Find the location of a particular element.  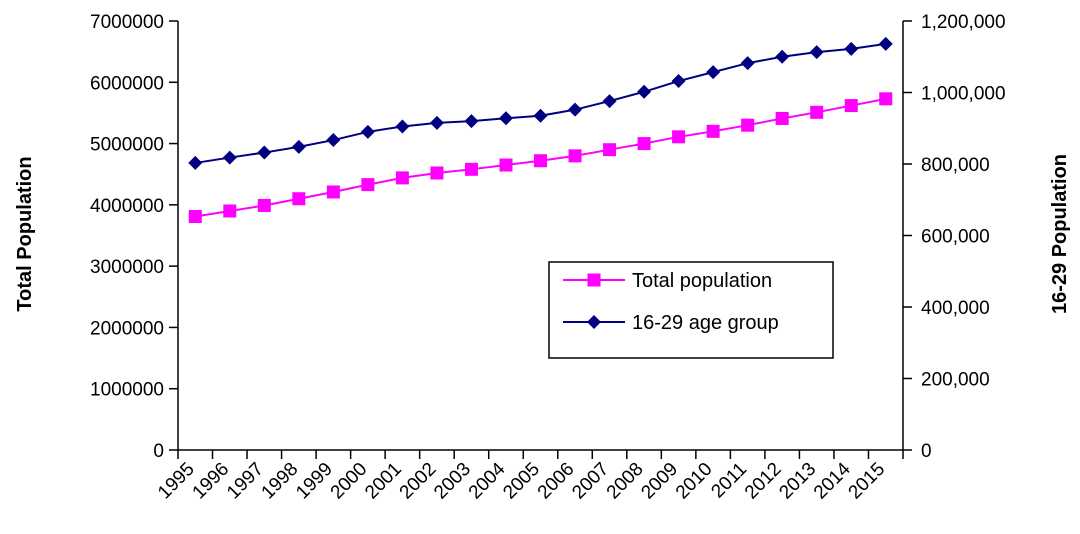

x-tick-label: 2010 is located at coordinates (694, 481).